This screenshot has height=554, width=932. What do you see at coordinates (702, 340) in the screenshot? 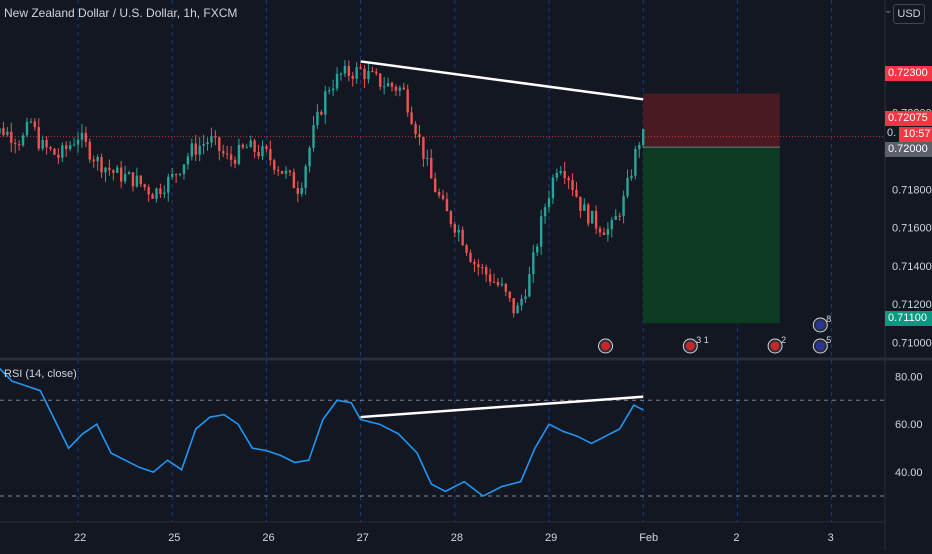
I see `event-count: 3 1` at bounding box center [702, 340].